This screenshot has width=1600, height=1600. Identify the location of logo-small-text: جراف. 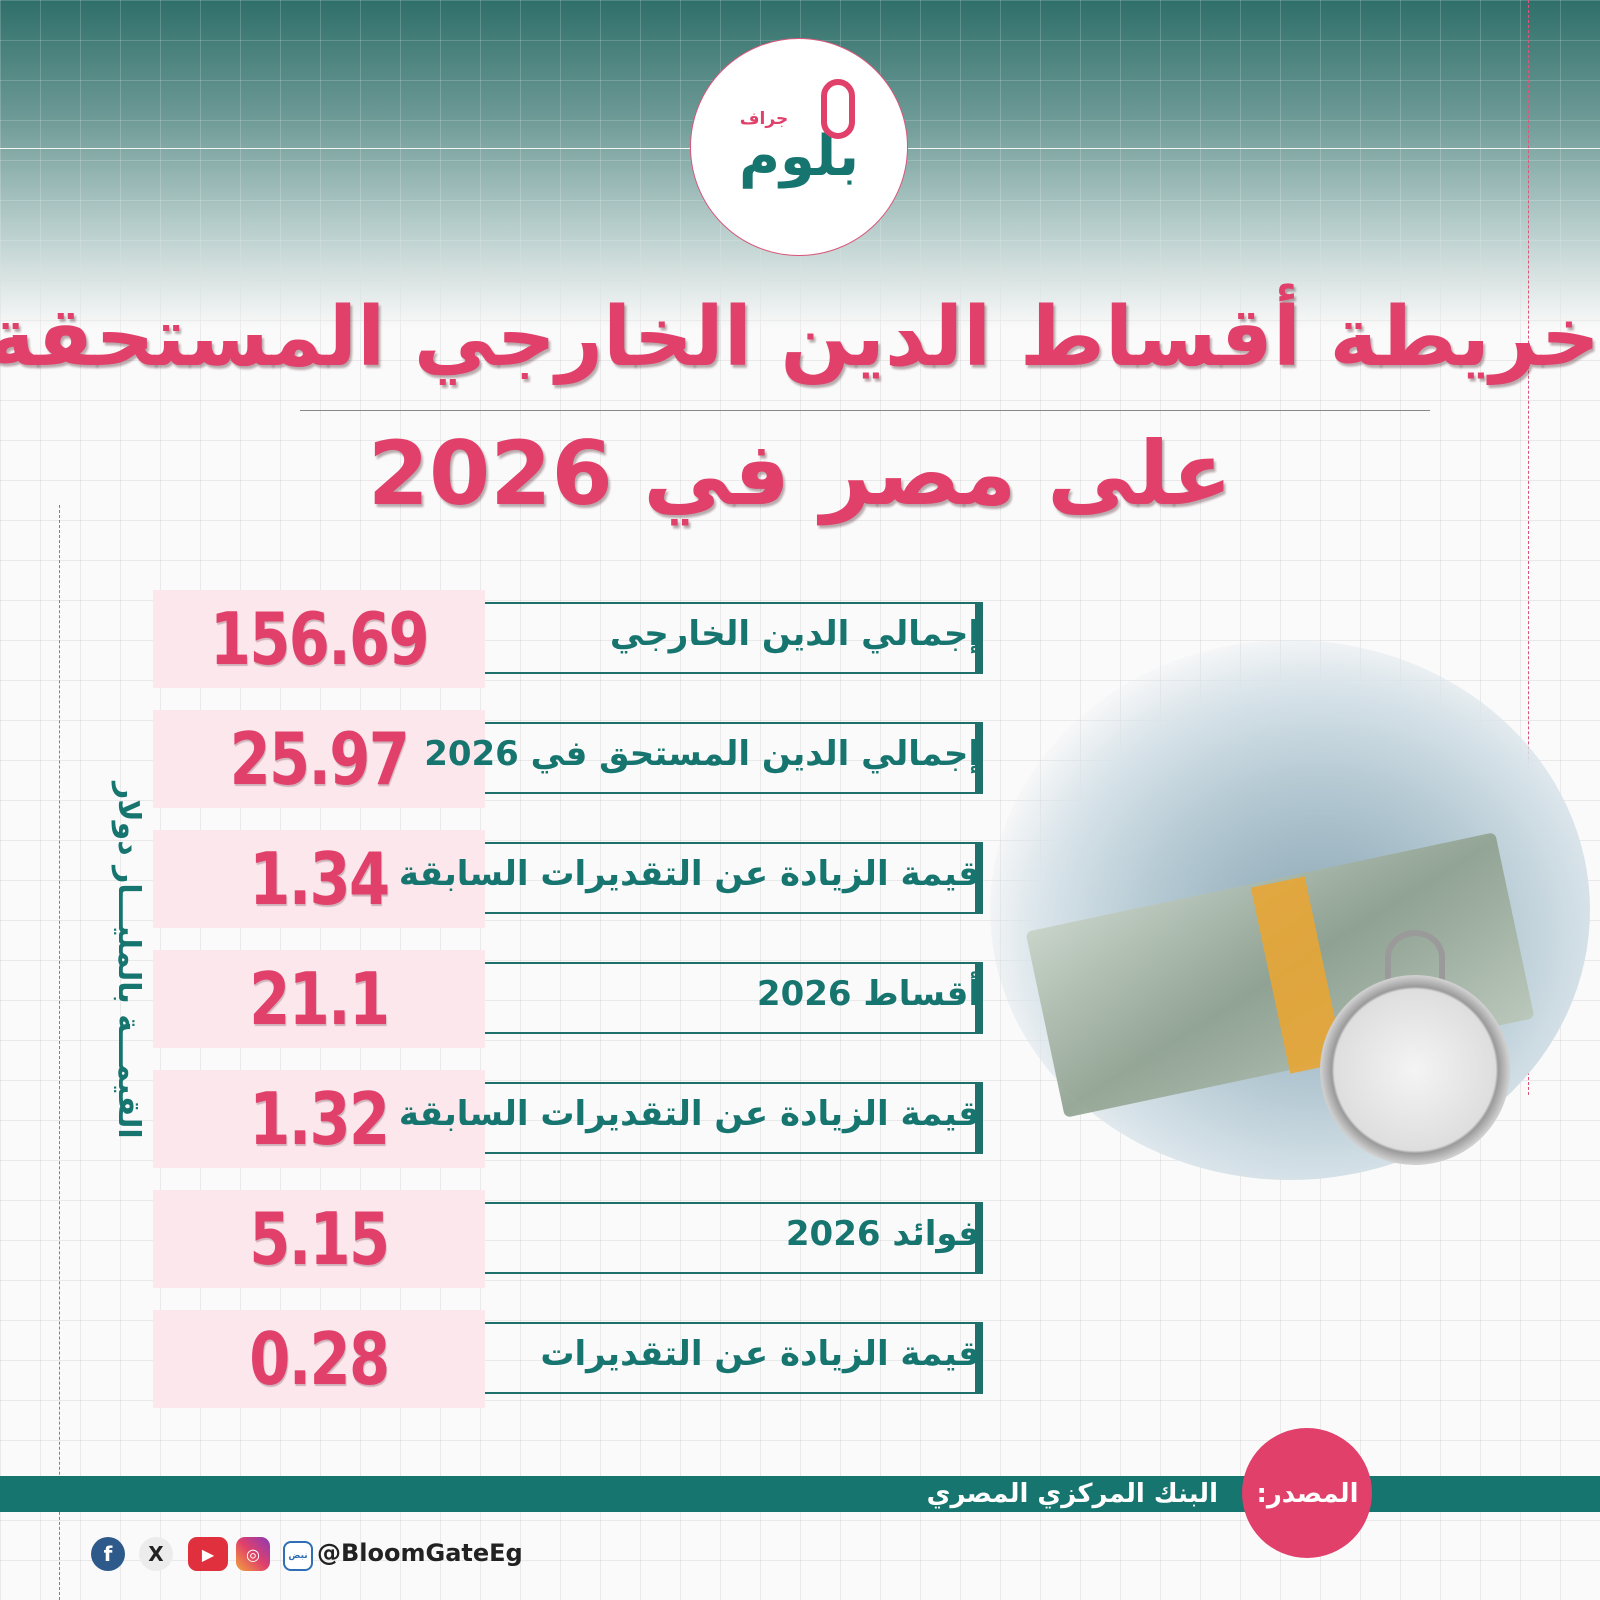
(764, 119).